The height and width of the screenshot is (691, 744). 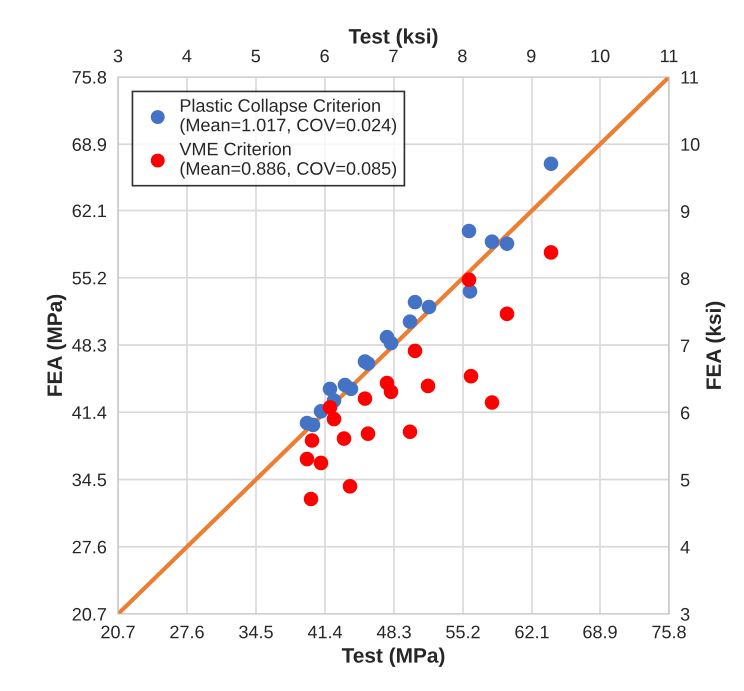 What do you see at coordinates (685, 279) in the screenshot?
I see `y2-tick-label: 8` at bounding box center [685, 279].